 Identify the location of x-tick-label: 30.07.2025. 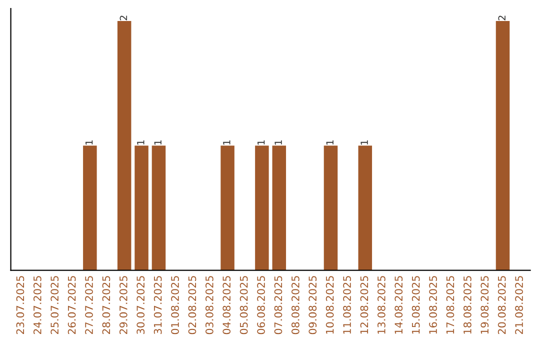
(140, 305).